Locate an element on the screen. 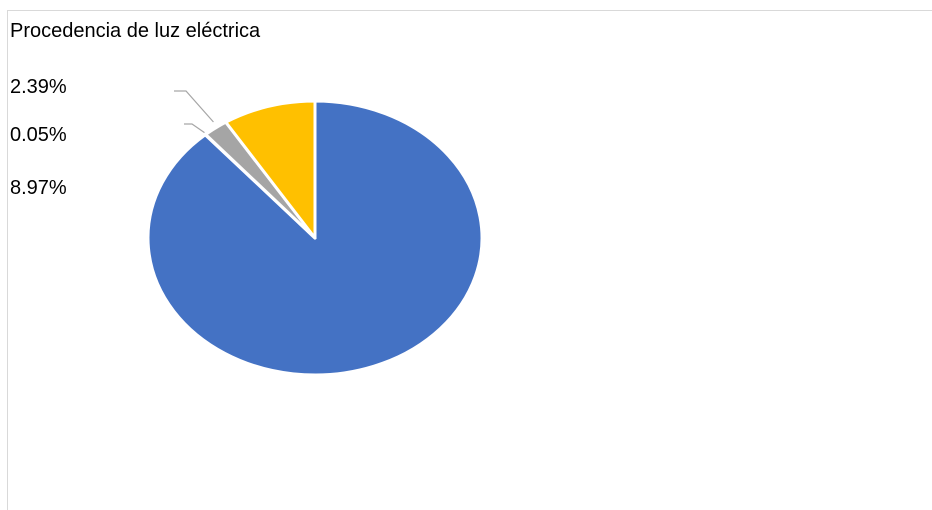 This screenshot has height=510, width=932. pie-slice-yellow is located at coordinates (270, 169).